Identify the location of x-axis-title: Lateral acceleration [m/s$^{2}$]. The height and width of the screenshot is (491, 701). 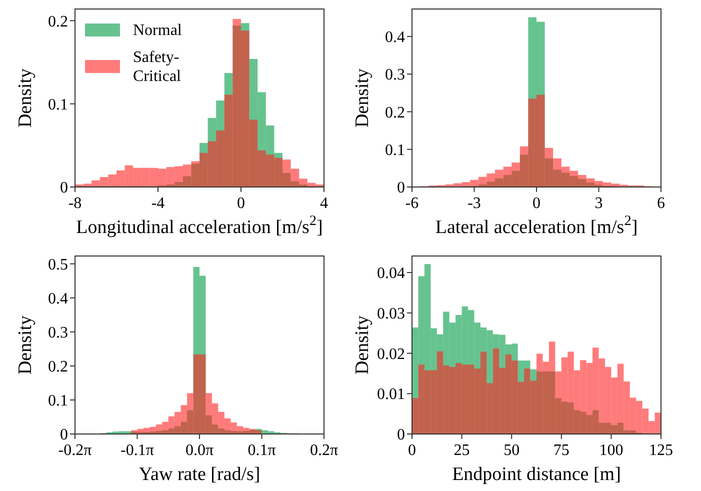
(536, 225).